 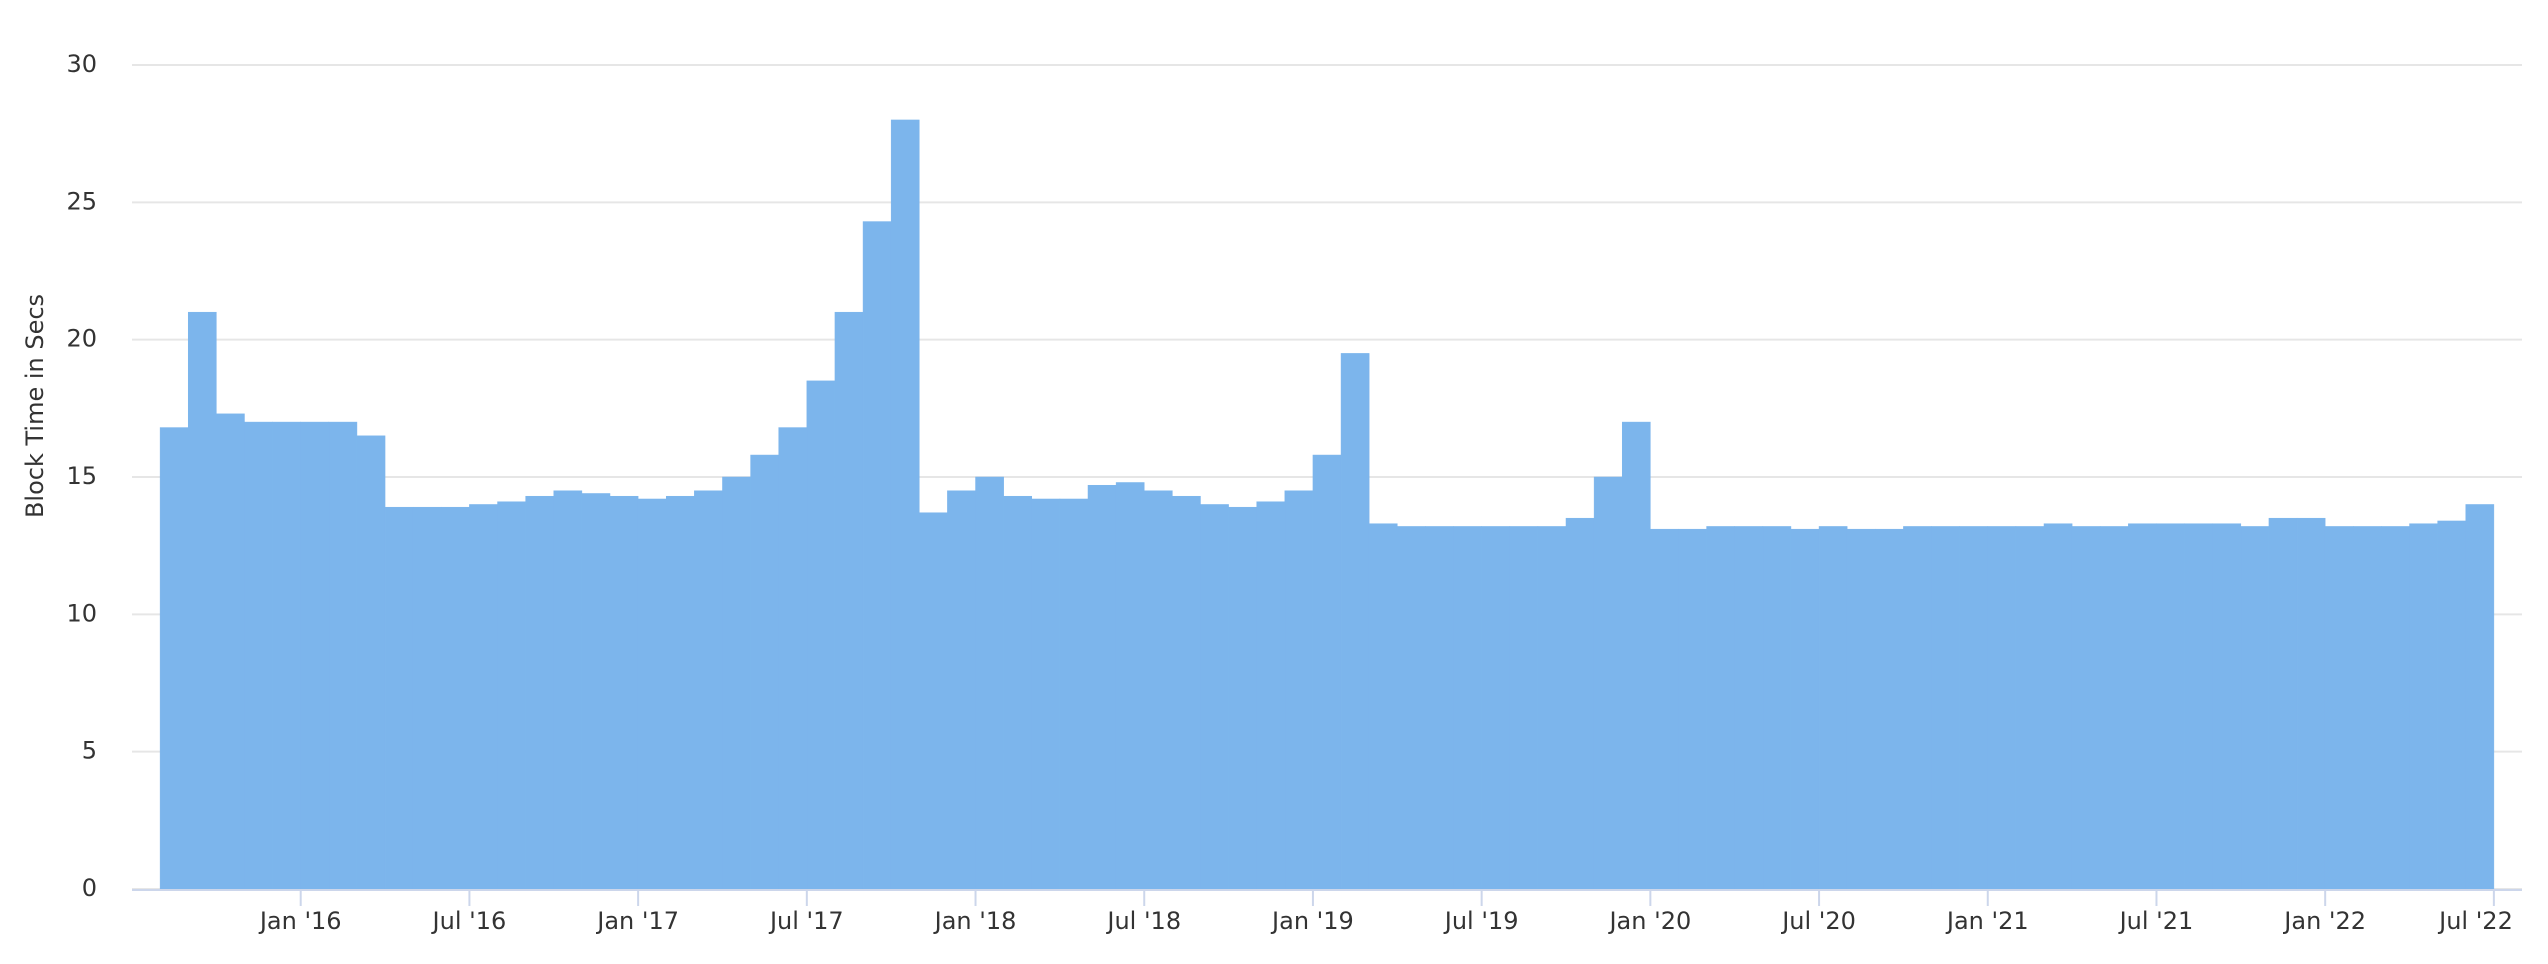 I want to click on x-tick-label: Jul '17, so click(x=806, y=921).